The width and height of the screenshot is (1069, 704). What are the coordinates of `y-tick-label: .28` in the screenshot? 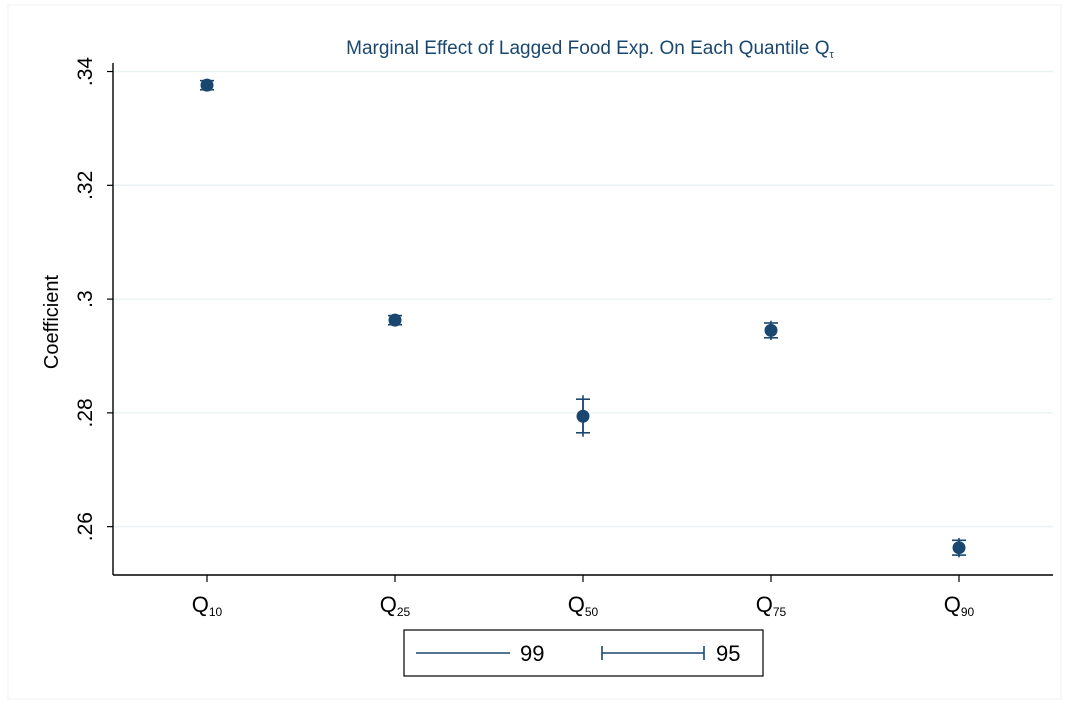 It's located at (85, 412).